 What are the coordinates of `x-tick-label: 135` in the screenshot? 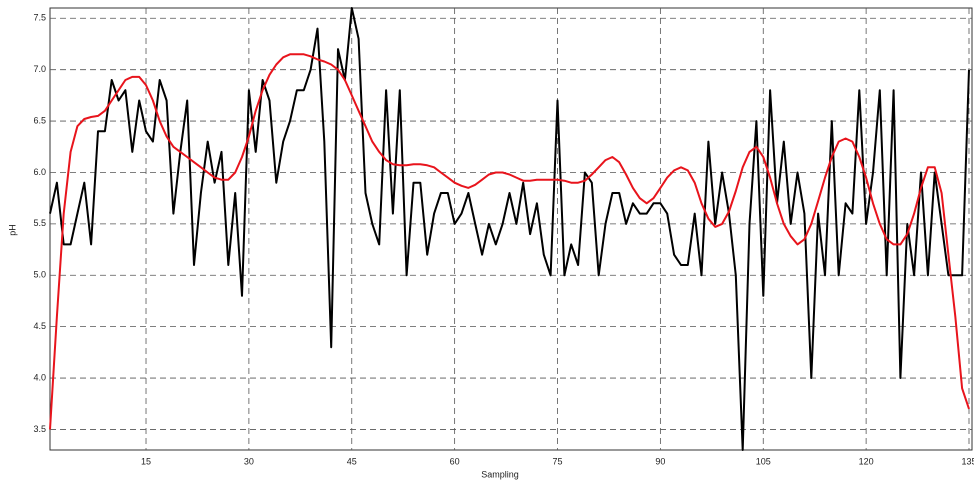 It's located at (967, 461).